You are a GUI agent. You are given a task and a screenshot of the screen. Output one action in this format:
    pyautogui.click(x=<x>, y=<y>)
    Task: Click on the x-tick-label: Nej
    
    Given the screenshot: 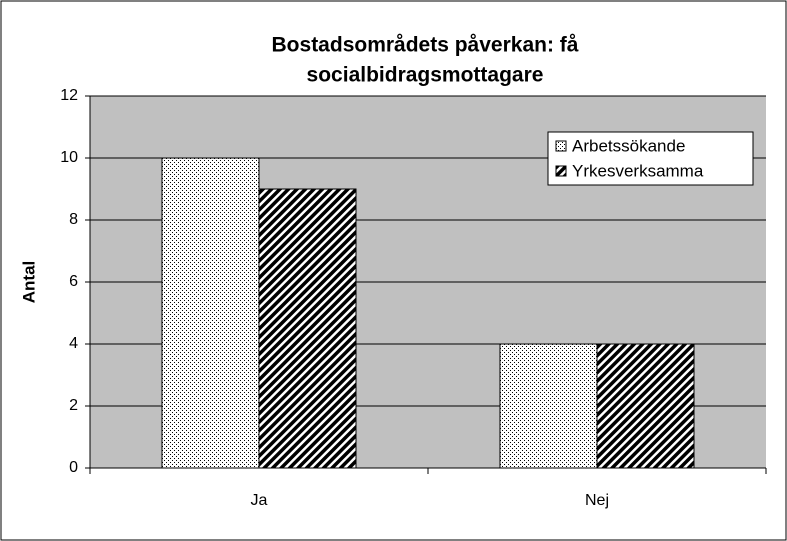 What is the action you would take?
    pyautogui.click(x=597, y=500)
    